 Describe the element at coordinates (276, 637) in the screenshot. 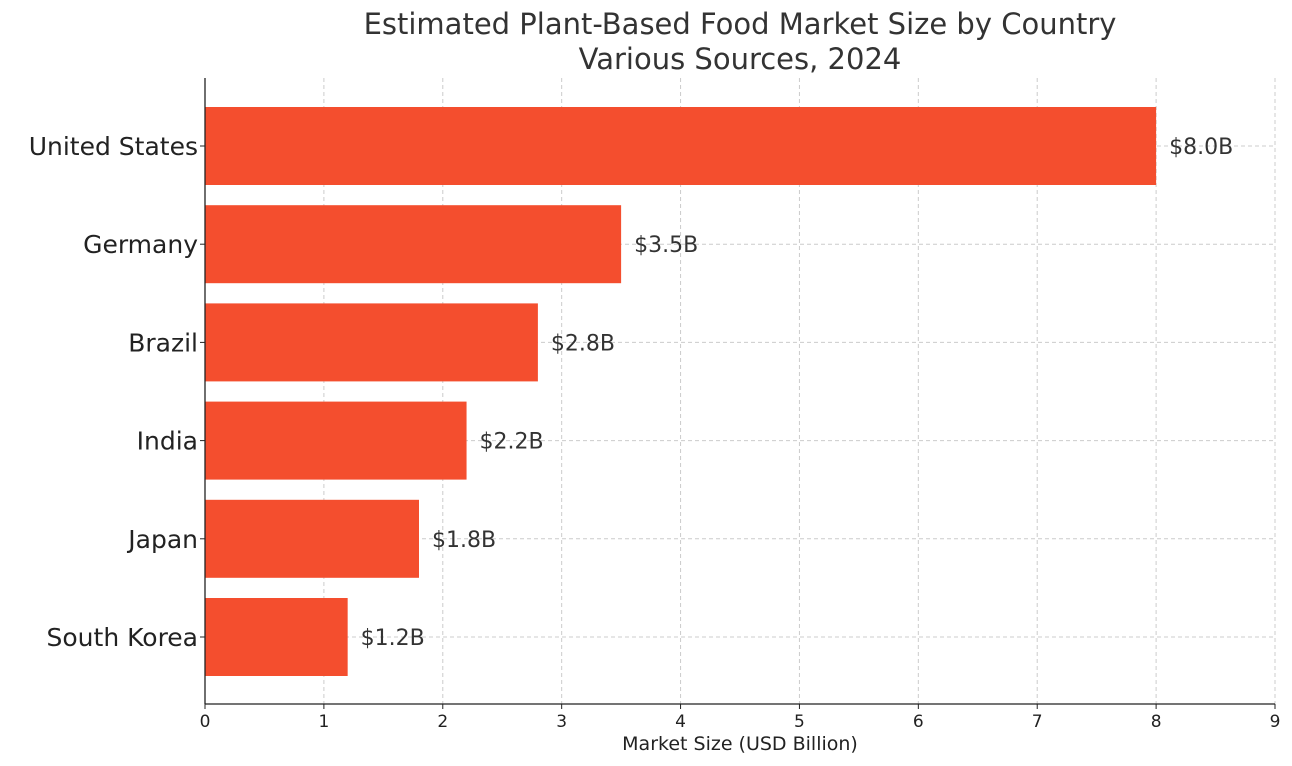

I see `bar-south-korea` at that location.